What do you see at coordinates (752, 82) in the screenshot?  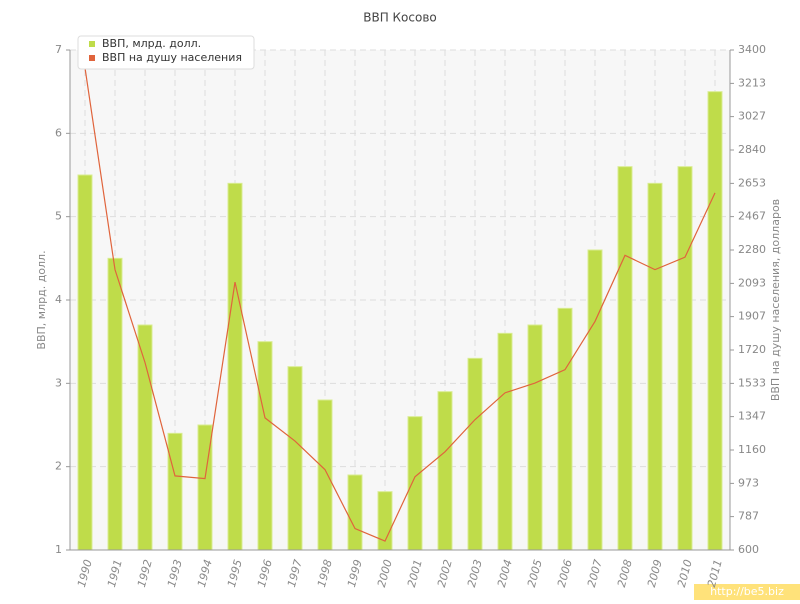 I see `y2-tick-label: 3213` at bounding box center [752, 82].